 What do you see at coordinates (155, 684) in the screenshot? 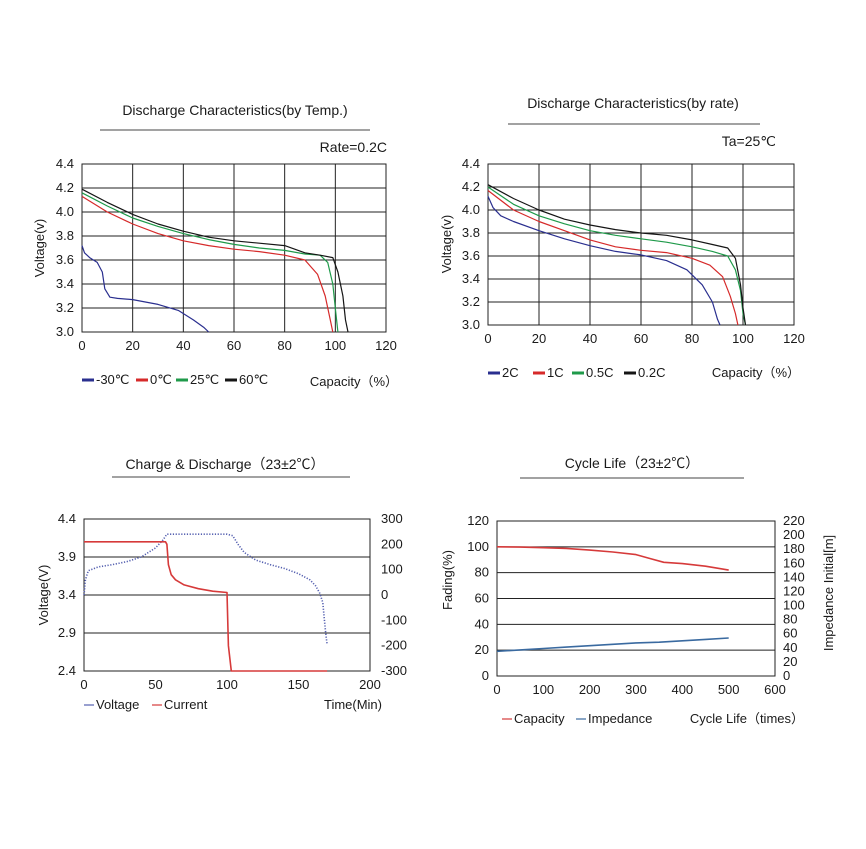
I see `x-tick-label: 50` at bounding box center [155, 684].